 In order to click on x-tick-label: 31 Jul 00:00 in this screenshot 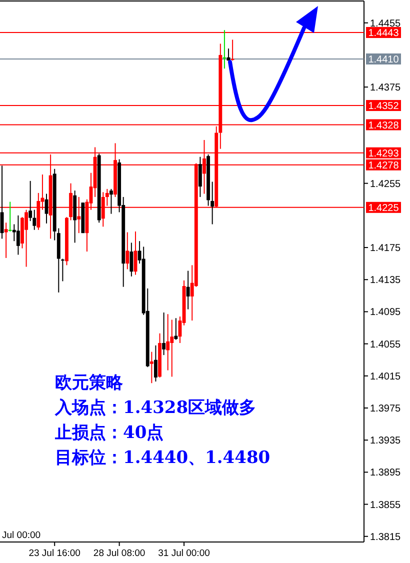, I will do `click(184, 553)`.